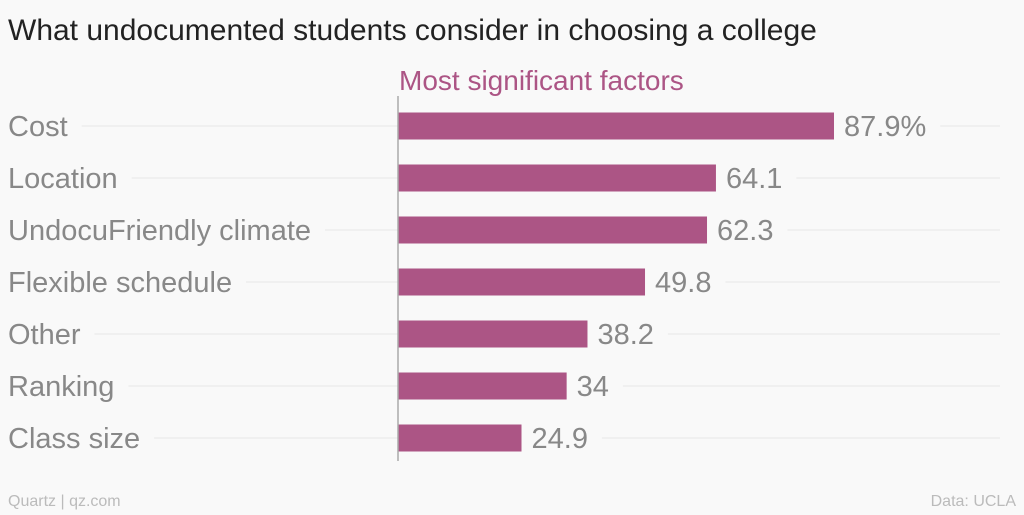  What do you see at coordinates (63, 179) in the screenshot?
I see `category-label: Location` at bounding box center [63, 179].